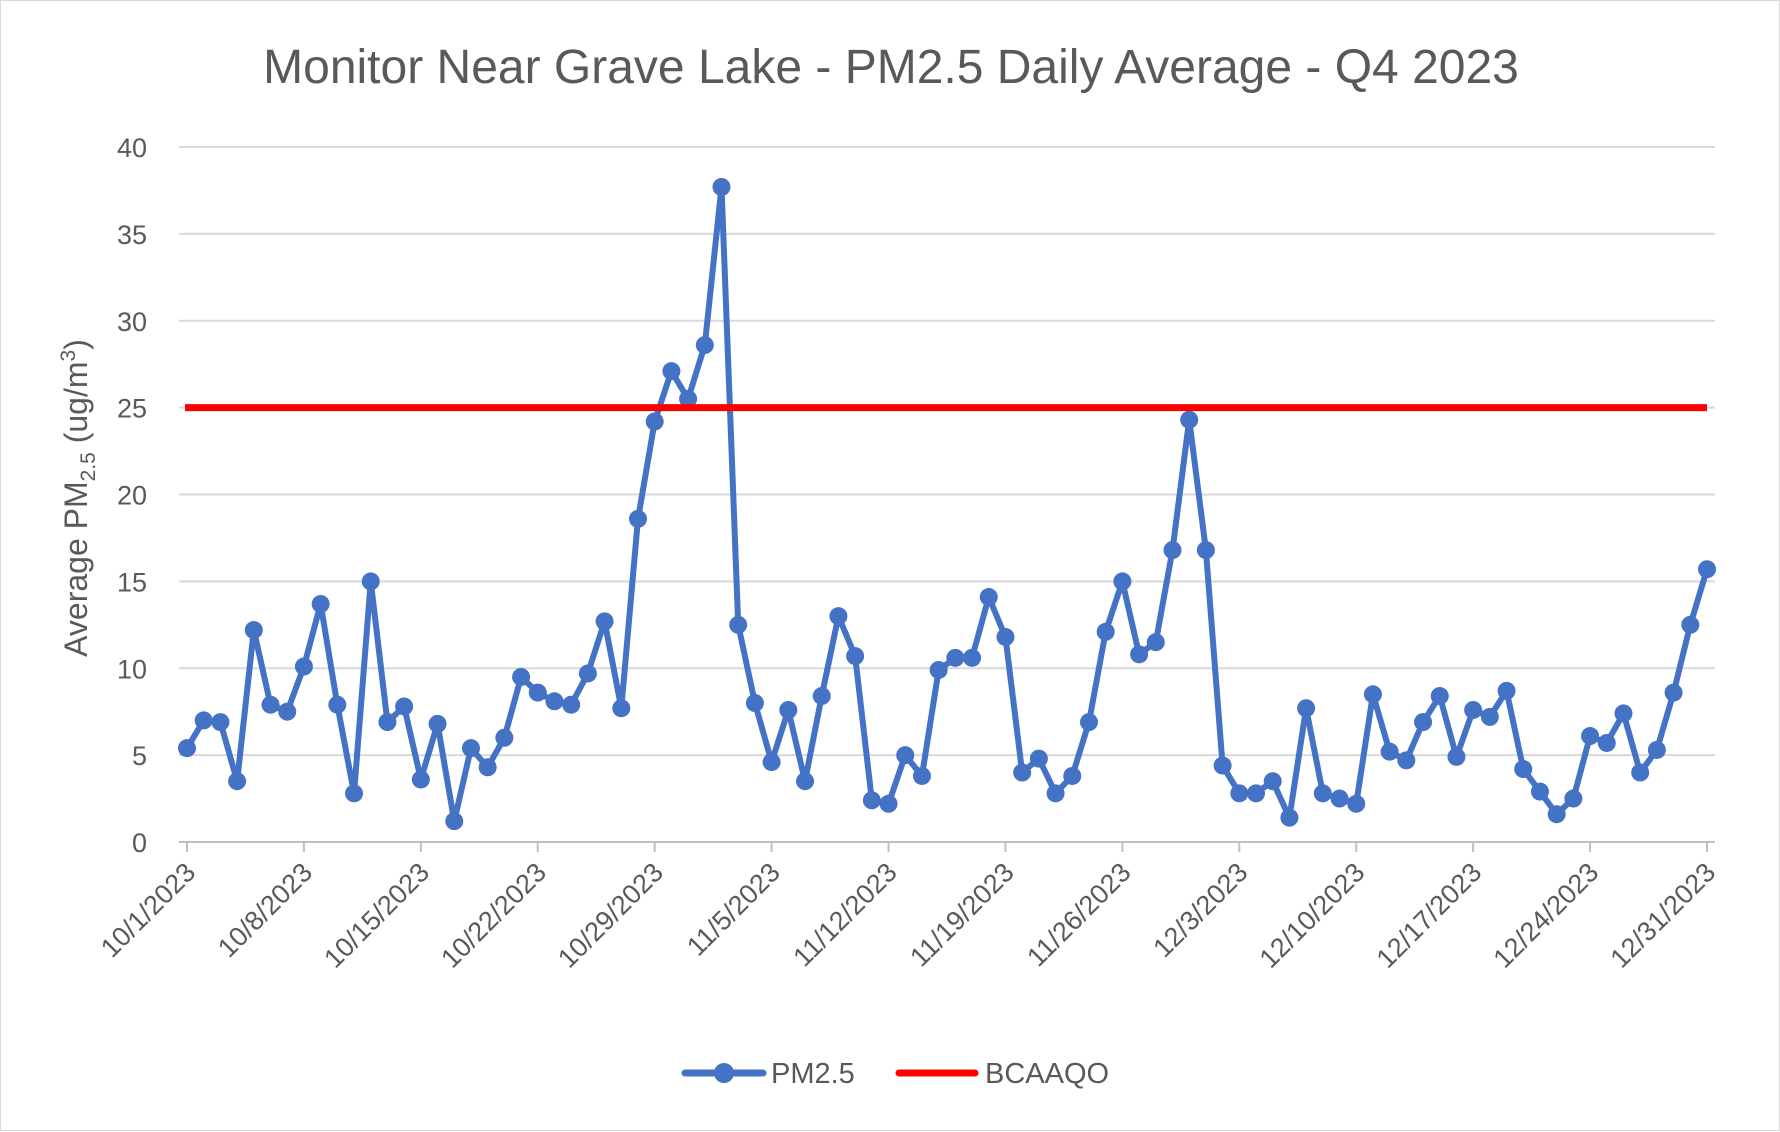 The image size is (1780, 1132). What do you see at coordinates (1662, 915) in the screenshot?
I see `x-tick-label: 12/31/2023` at bounding box center [1662, 915].